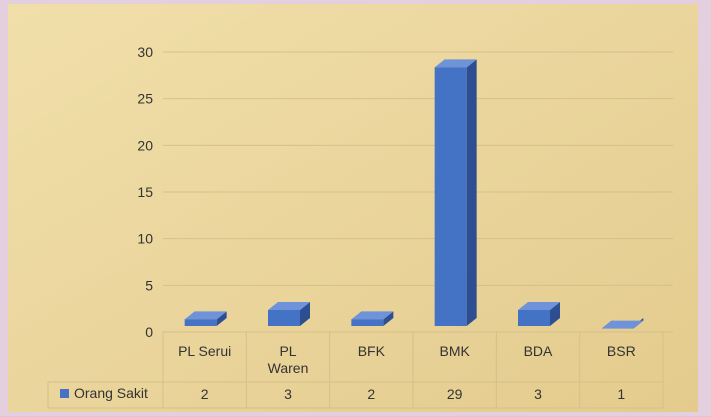 The height and width of the screenshot is (417, 711). I want to click on series-name: Orang Sakit, so click(111, 393).